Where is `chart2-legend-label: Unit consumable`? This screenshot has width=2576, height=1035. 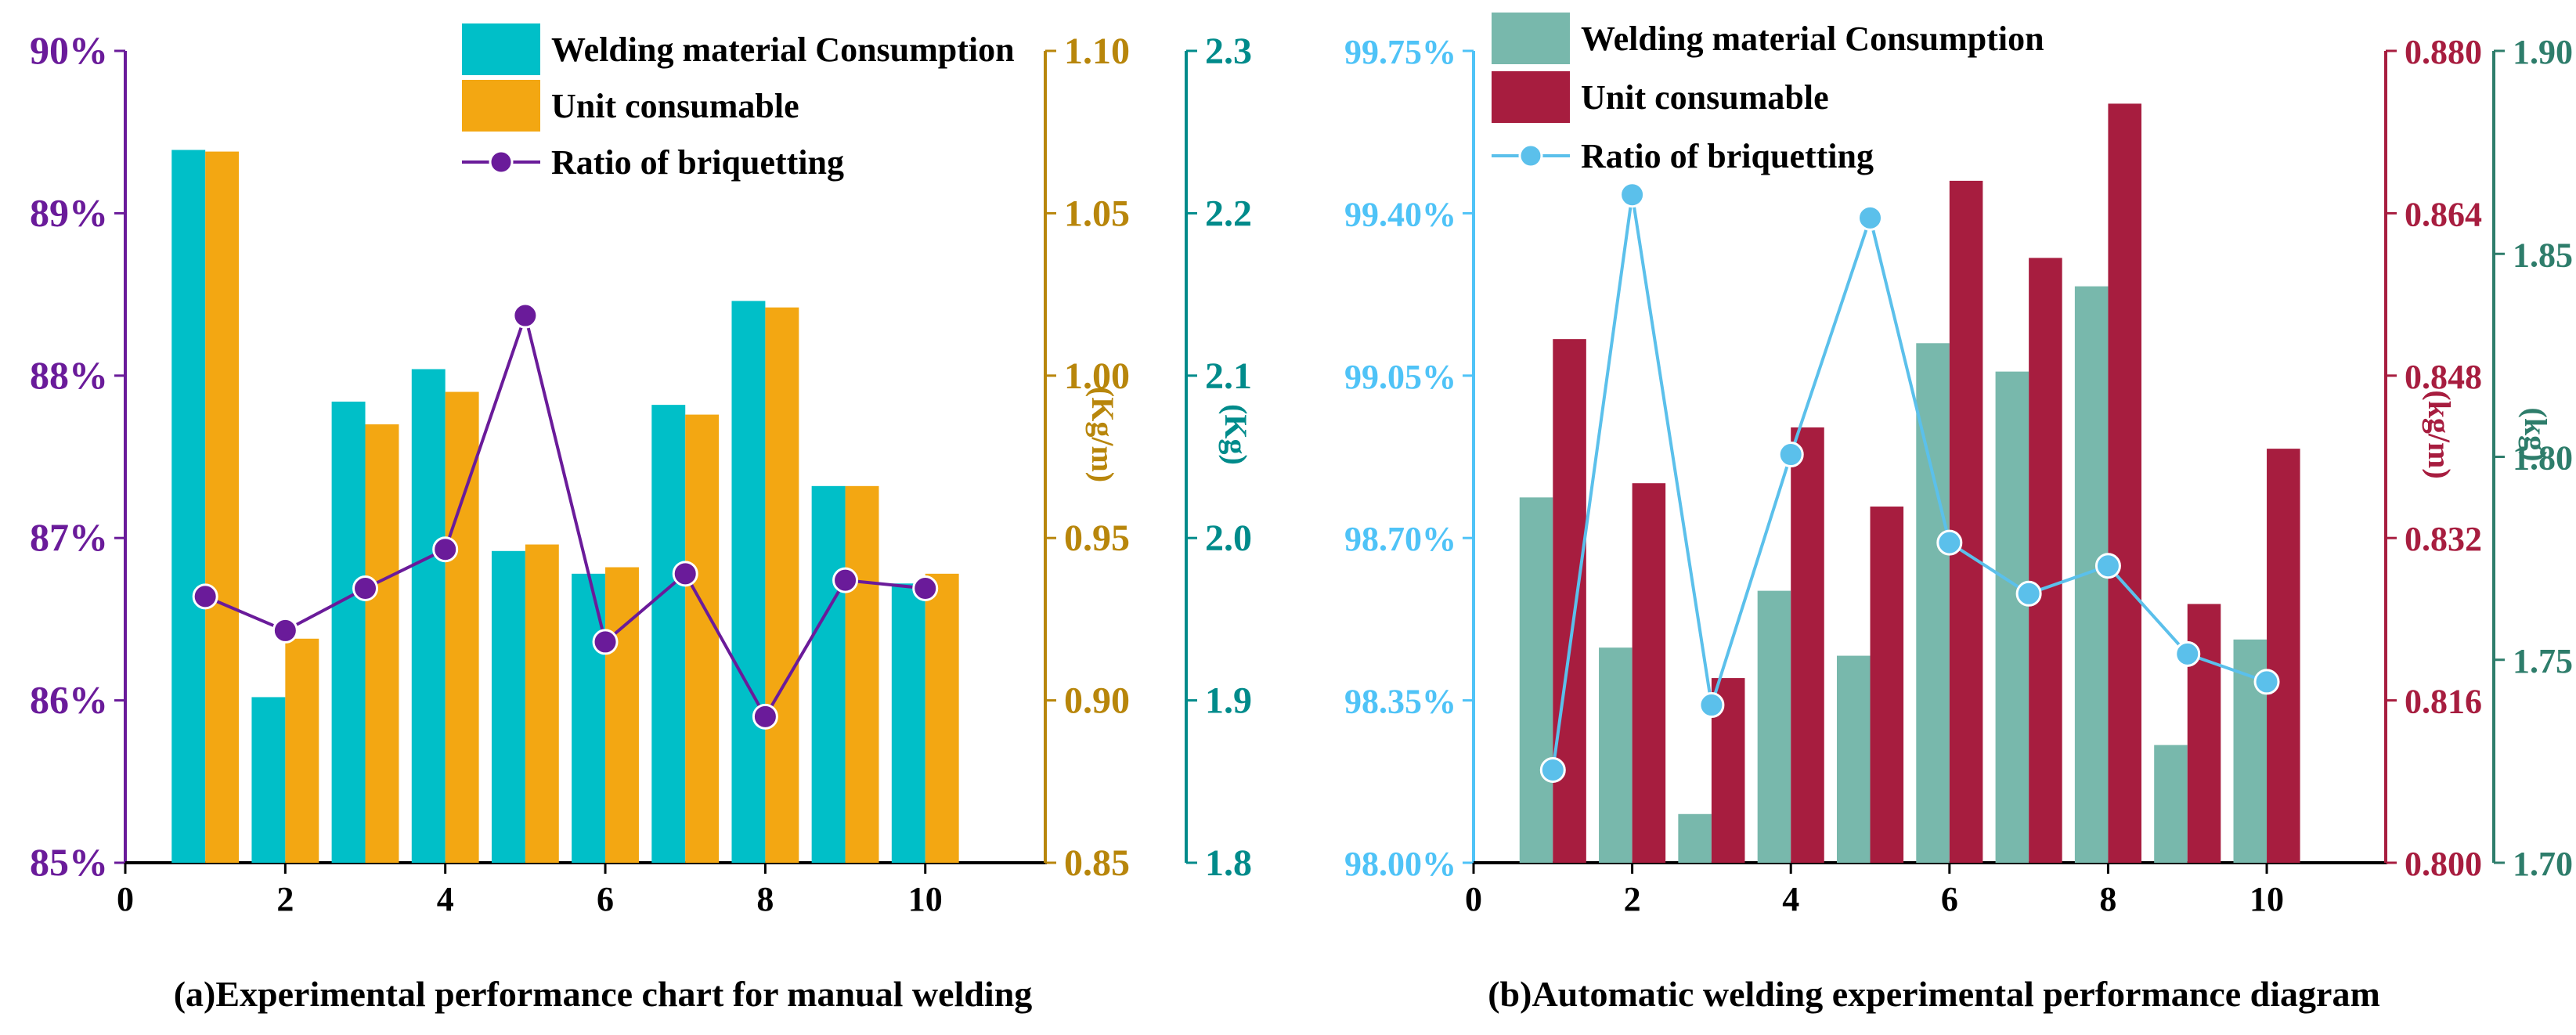 chart2-legend-label: Unit consumable is located at coordinates (1705, 98).